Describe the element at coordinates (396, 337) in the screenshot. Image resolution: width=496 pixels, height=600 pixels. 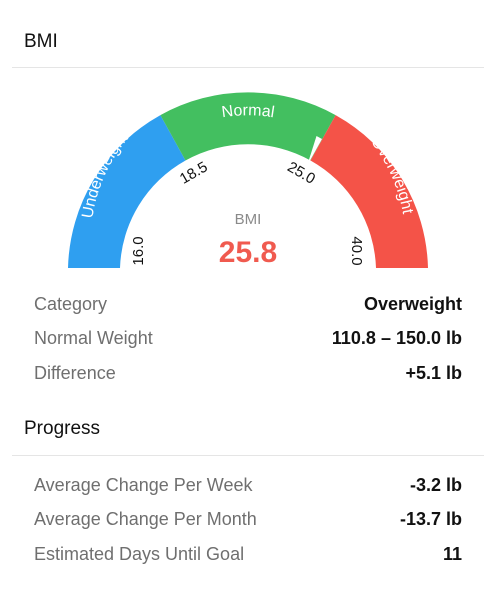
I see `detail-value: 110.8 – 150.0 lb` at that location.